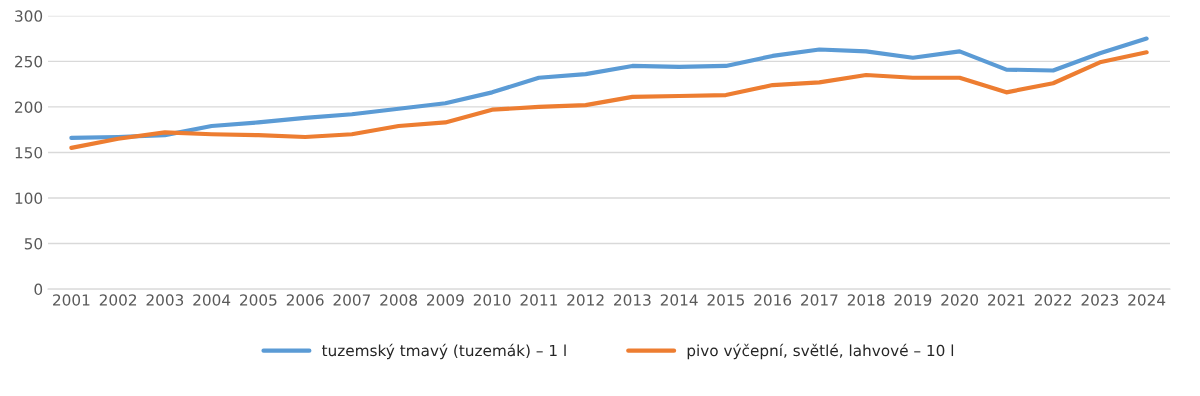  I want to click on x-tick-label: 2009, so click(445, 300).